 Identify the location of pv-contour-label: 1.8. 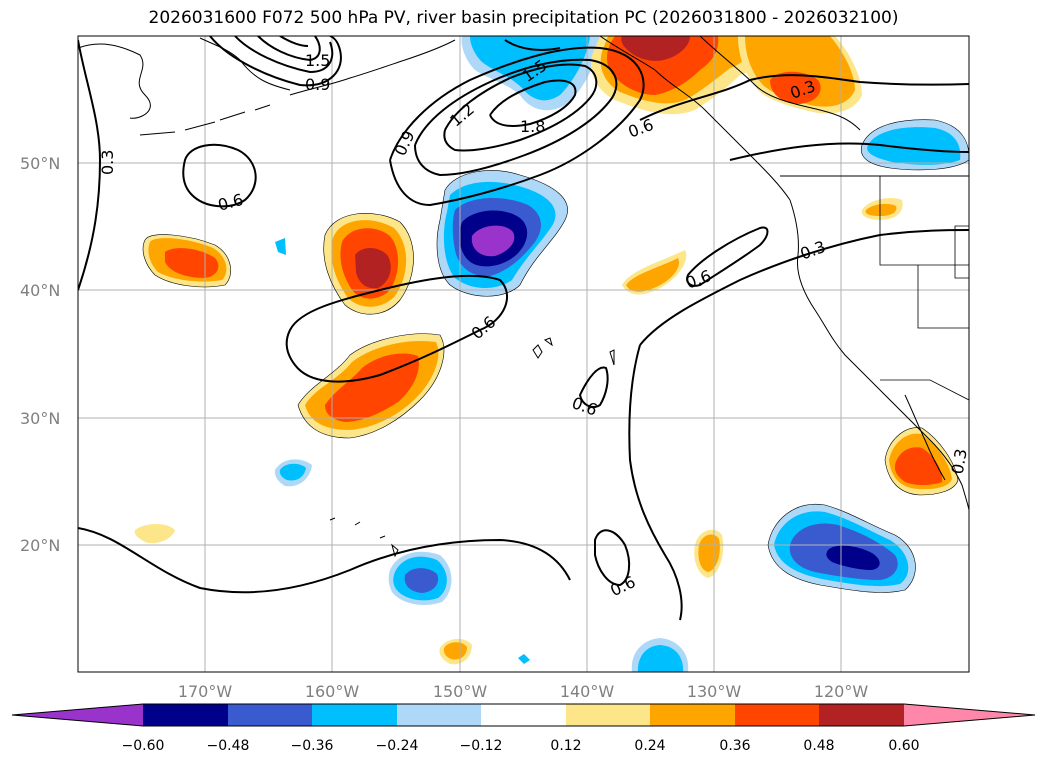
(532, 126).